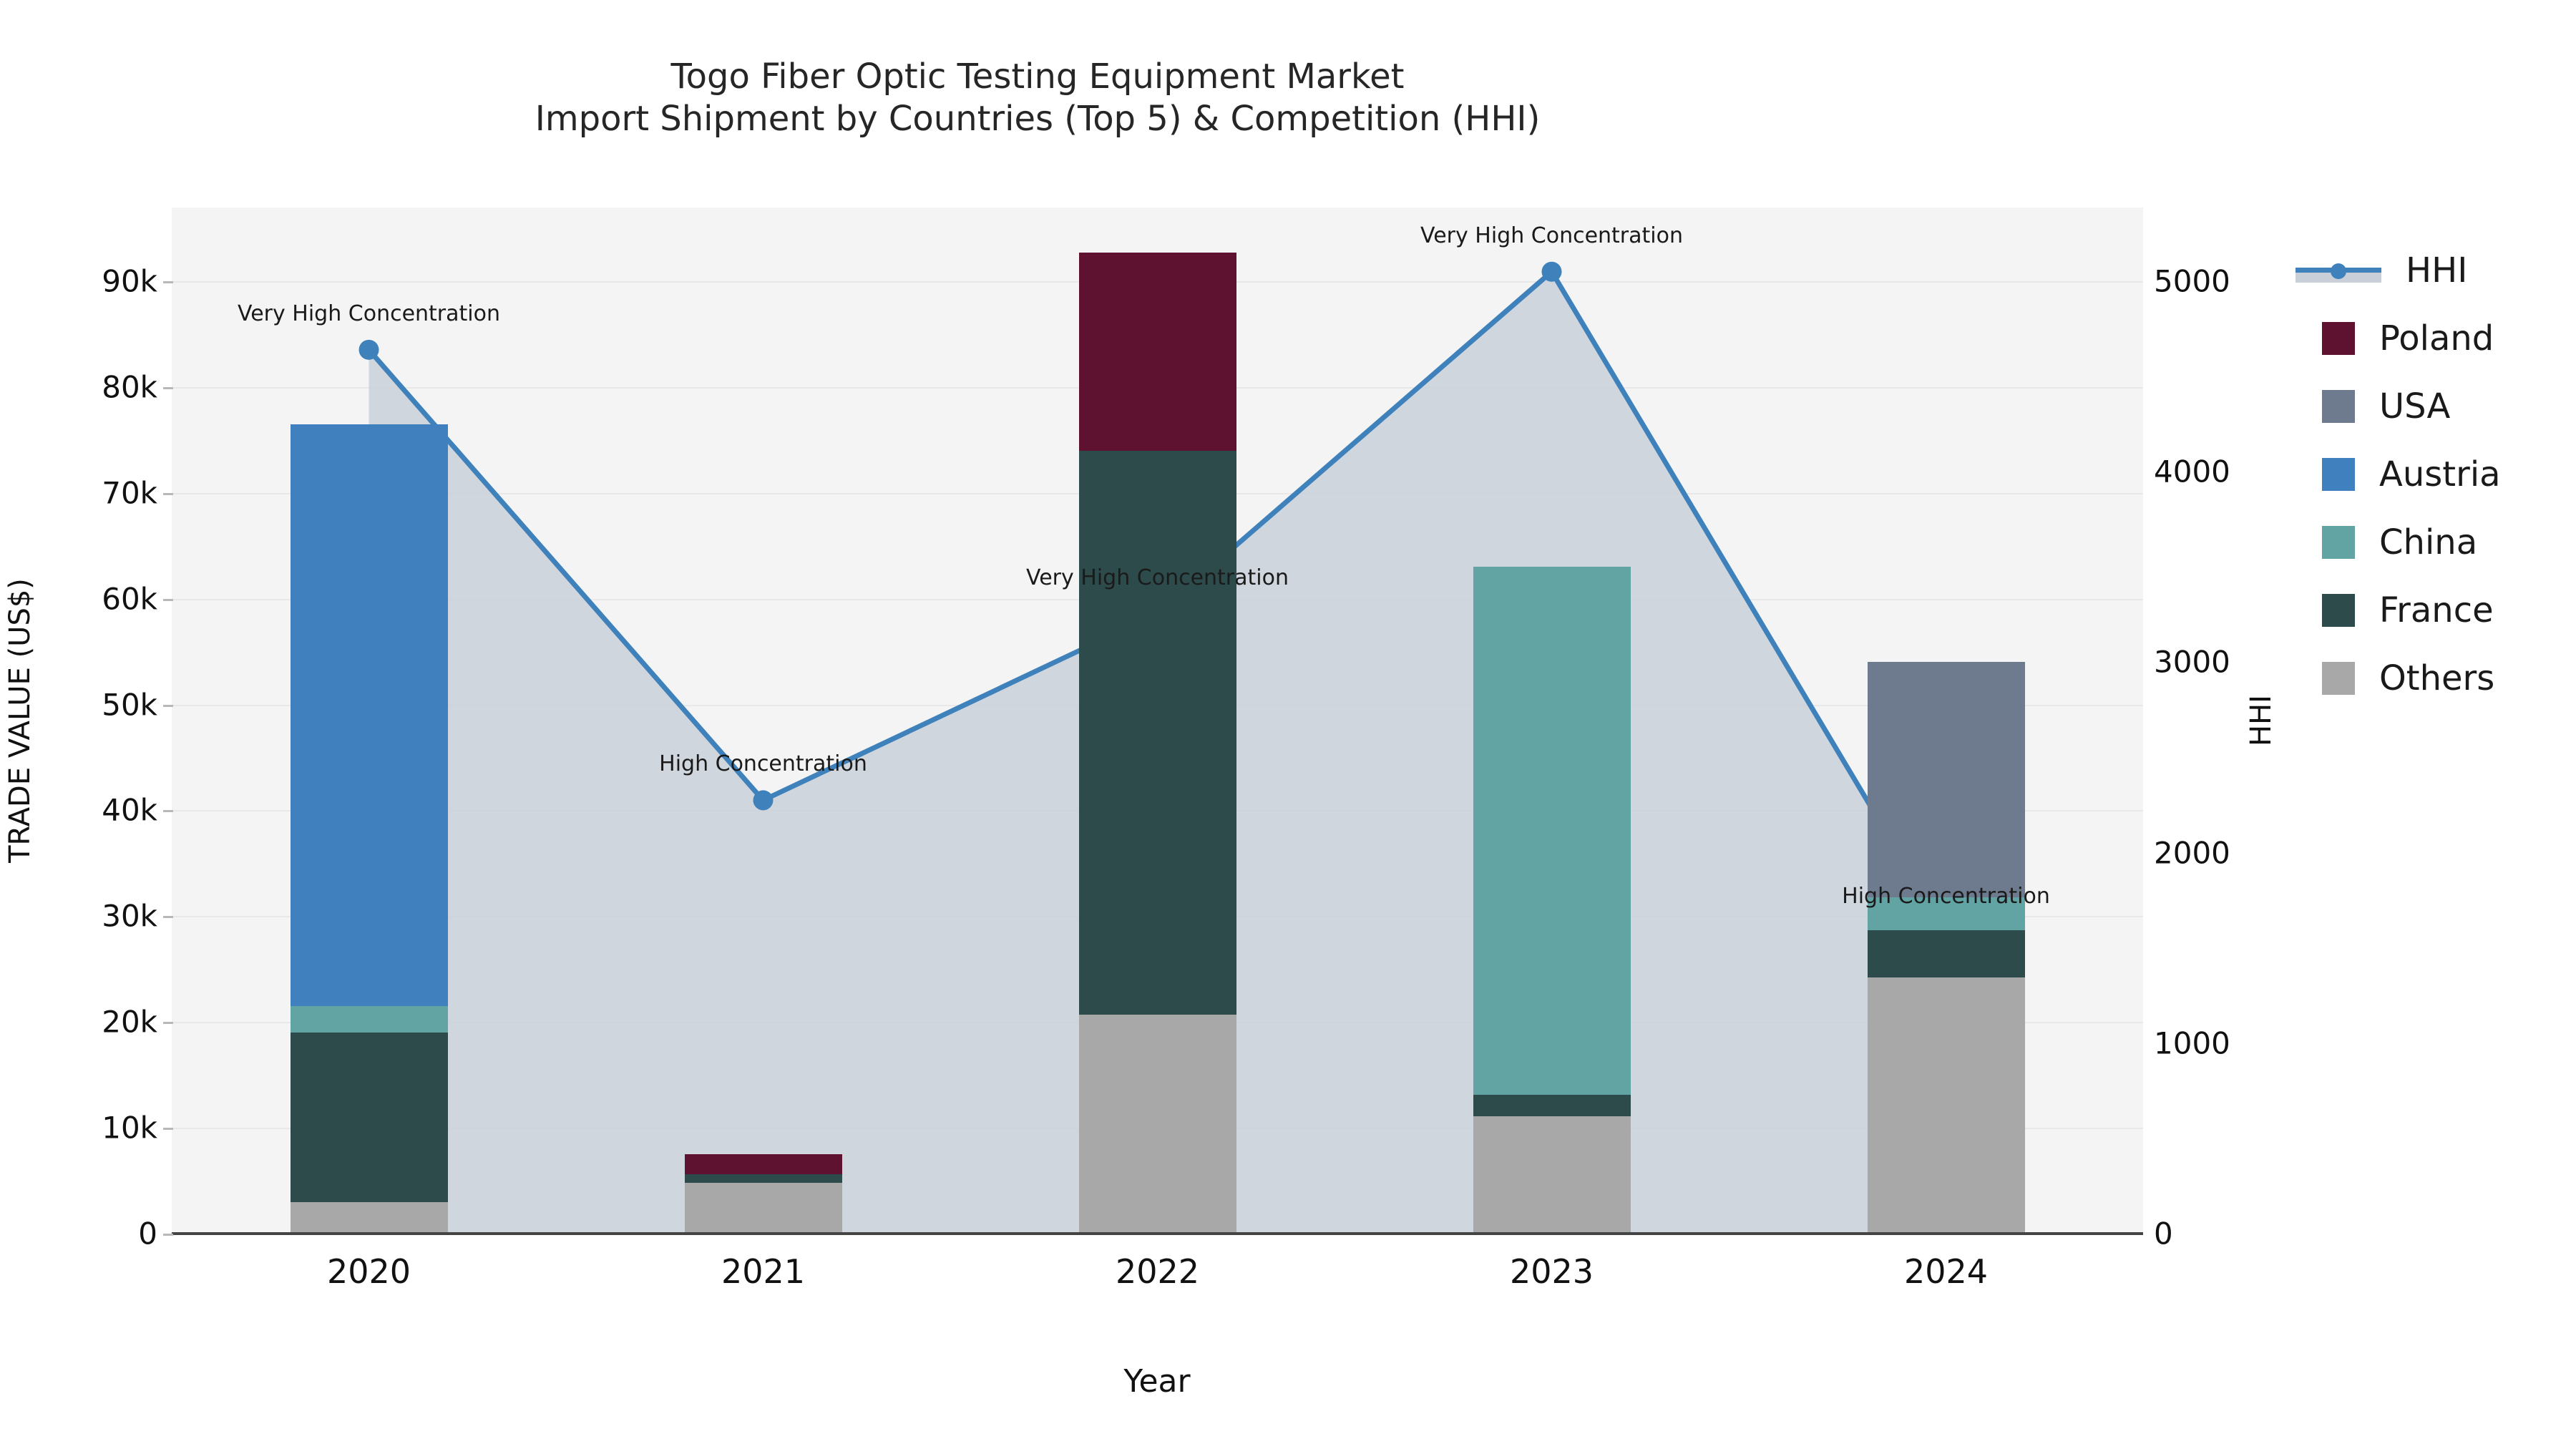  I want to click on y2-axis-tick-label: 3000, so click(2192, 662).